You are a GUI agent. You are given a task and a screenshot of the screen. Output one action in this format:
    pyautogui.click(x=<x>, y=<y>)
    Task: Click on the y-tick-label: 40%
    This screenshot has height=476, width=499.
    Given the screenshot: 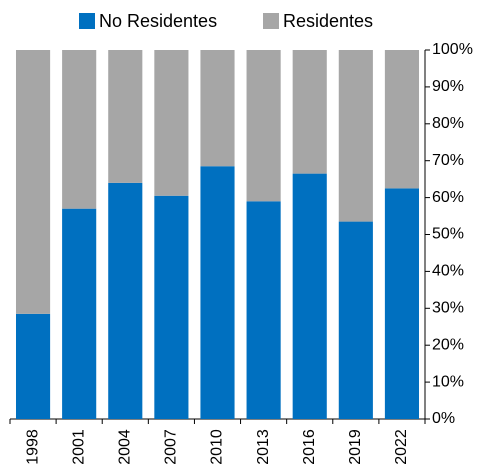 What is the action you would take?
    pyautogui.click(x=448, y=271)
    